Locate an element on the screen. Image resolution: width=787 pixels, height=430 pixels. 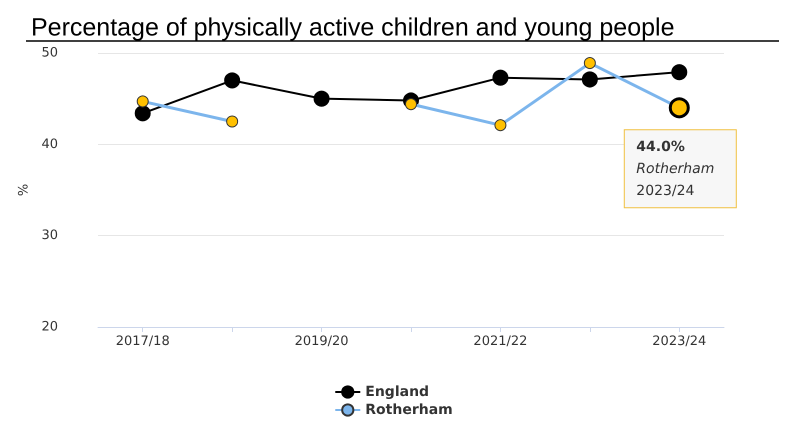
x-tick-label: 2019/20 is located at coordinates (321, 341).